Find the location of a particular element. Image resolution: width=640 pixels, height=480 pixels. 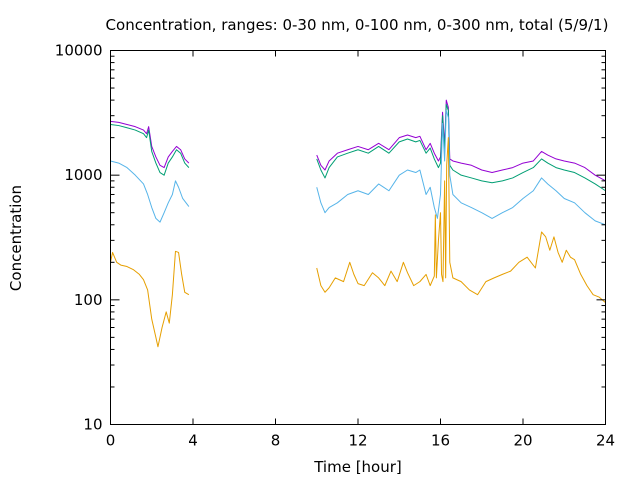

y-axis-title: Concentration is located at coordinates (16, 238).